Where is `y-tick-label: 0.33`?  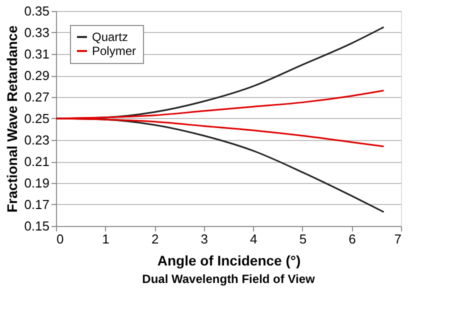
y-tick-label: 0.33 is located at coordinates (37, 32).